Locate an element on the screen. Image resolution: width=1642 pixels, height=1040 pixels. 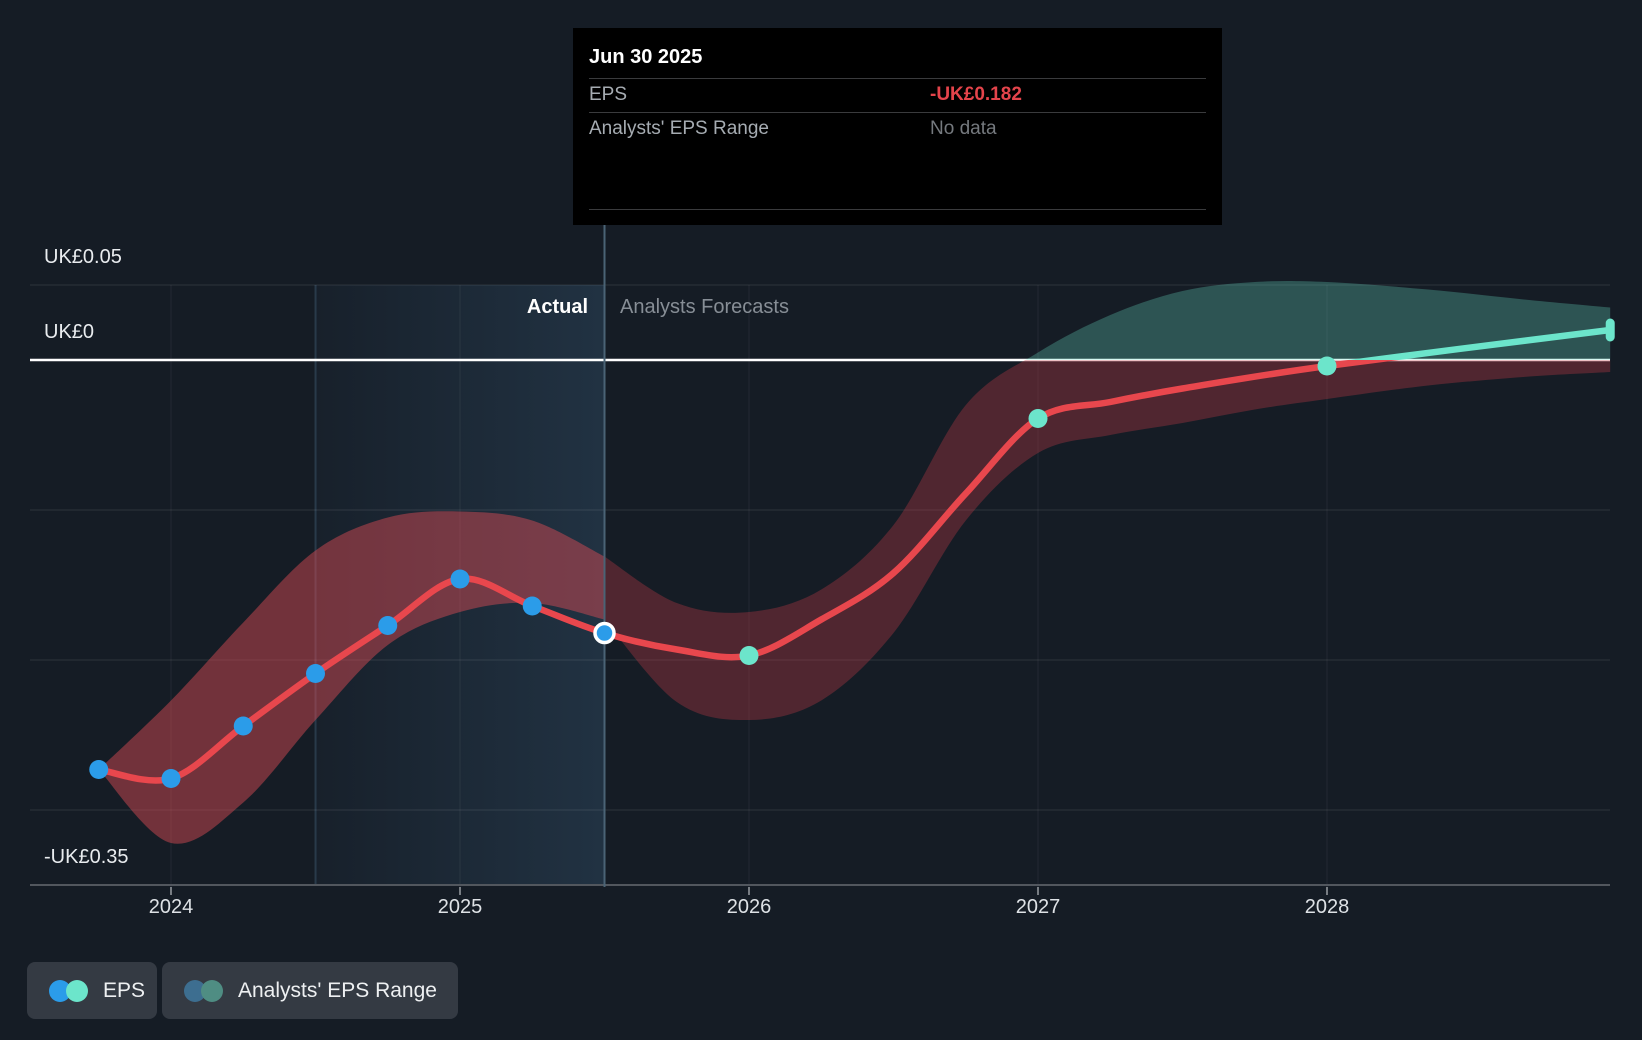
tooltip-eps-value: -UK£0.182 is located at coordinates (976, 94).